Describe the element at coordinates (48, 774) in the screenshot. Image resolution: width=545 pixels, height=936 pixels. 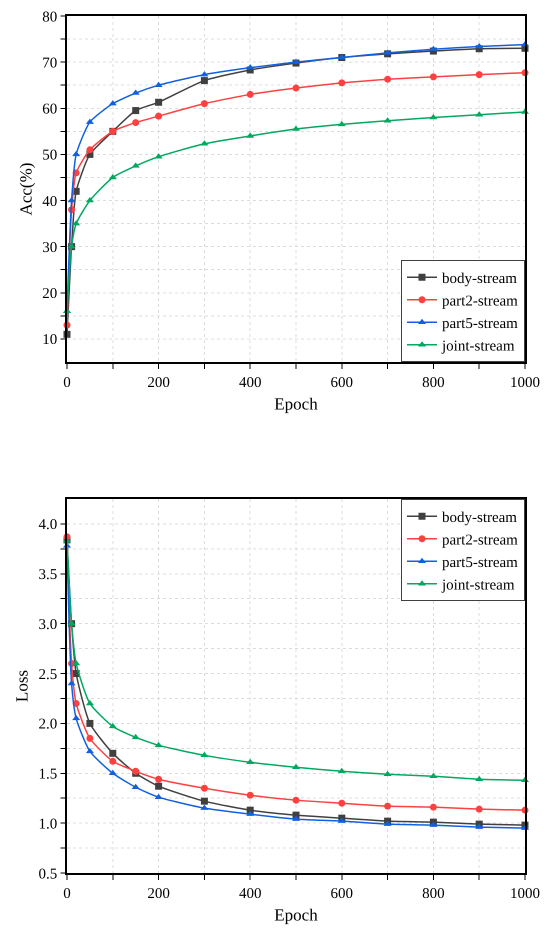
I see `y-tick-label: 1.5` at that location.